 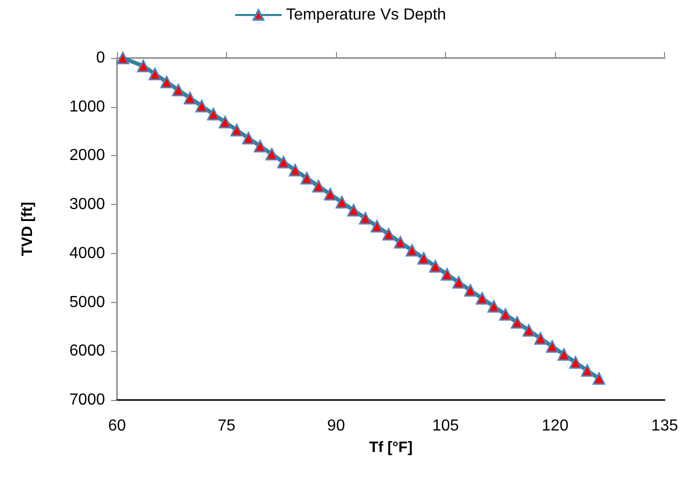 What do you see at coordinates (87, 351) in the screenshot?
I see `y-tick-label: 6000` at bounding box center [87, 351].